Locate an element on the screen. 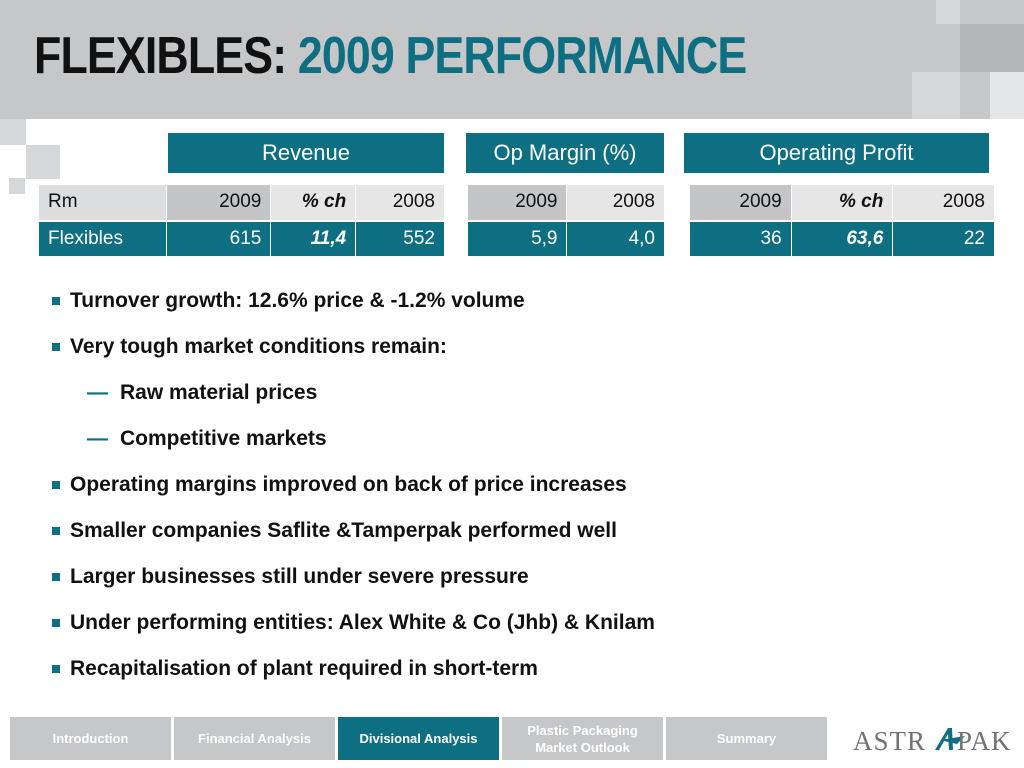 The width and height of the screenshot is (1024, 768). op-profit-header: Operating Profit is located at coordinates (836, 153).